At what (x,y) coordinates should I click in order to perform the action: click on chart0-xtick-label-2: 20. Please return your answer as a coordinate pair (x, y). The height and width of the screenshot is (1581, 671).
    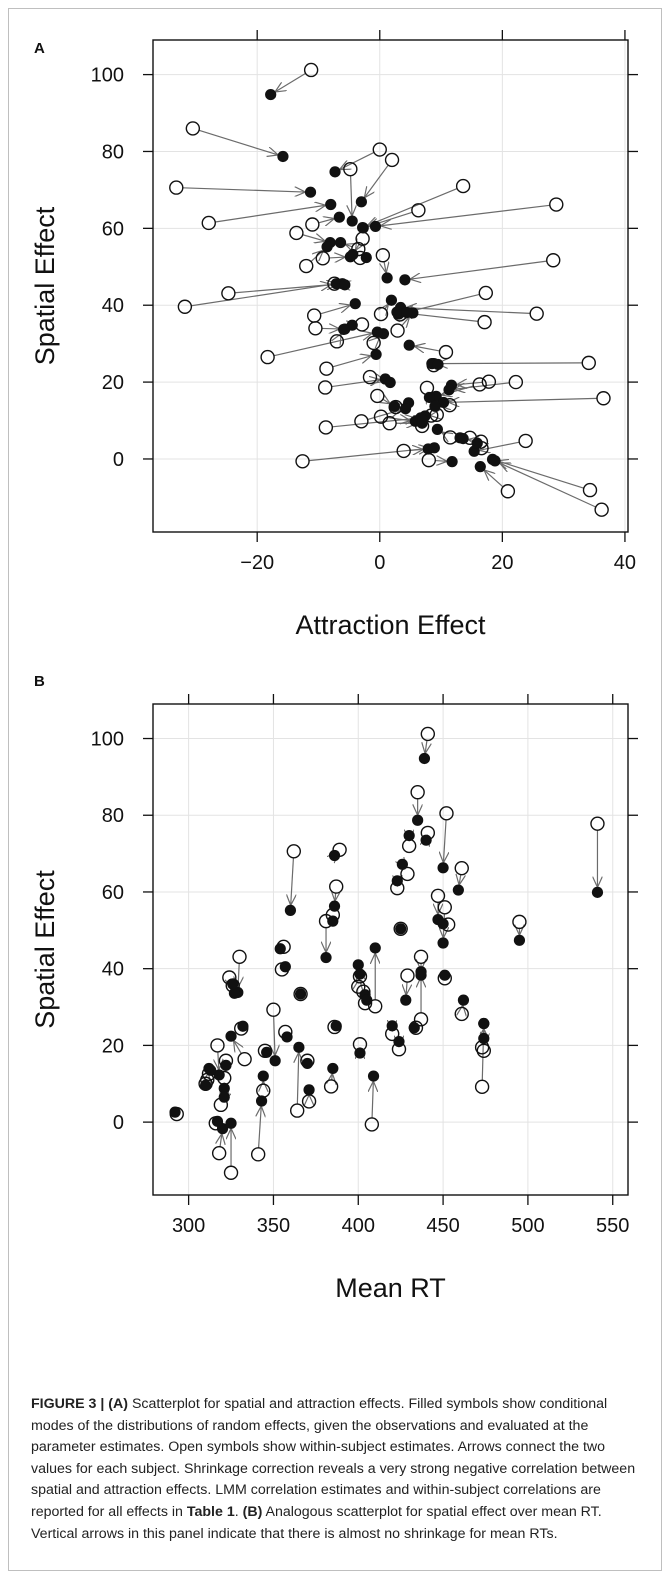
    Looking at the image, I should click on (502, 563).